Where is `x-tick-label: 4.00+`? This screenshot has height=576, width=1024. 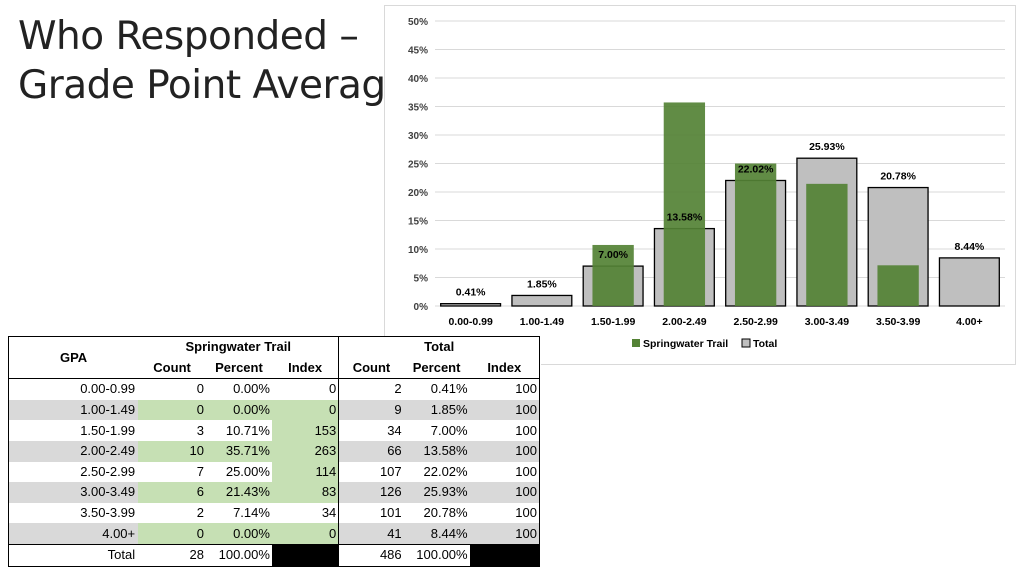
x-tick-label: 4.00+ is located at coordinates (969, 322).